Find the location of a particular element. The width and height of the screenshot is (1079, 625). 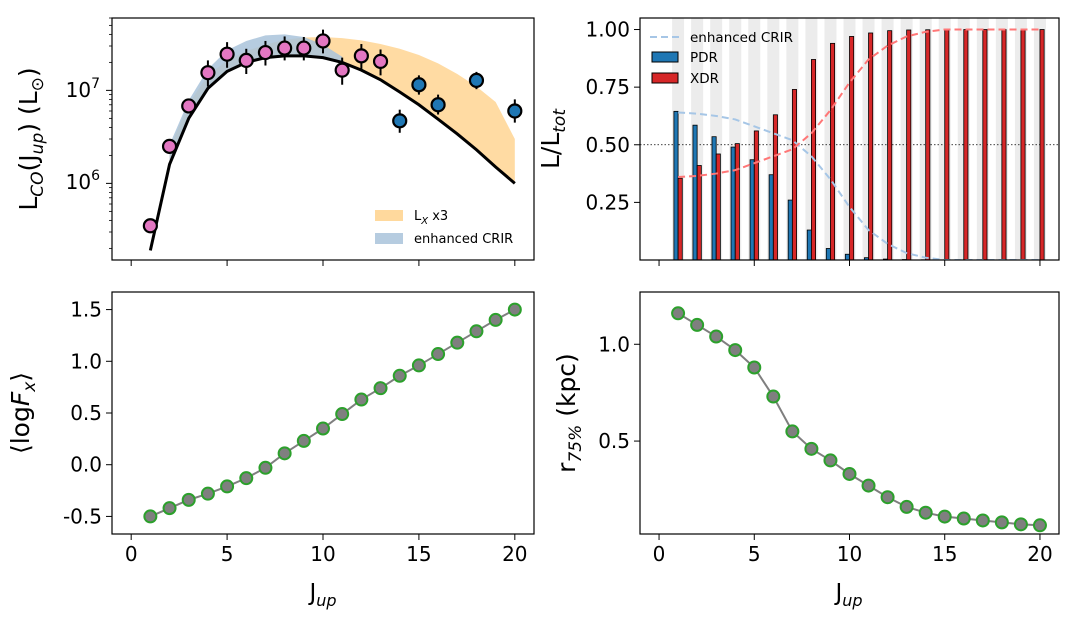

r75-y-axis-label: r75% (kpc) is located at coordinates (569, 413).